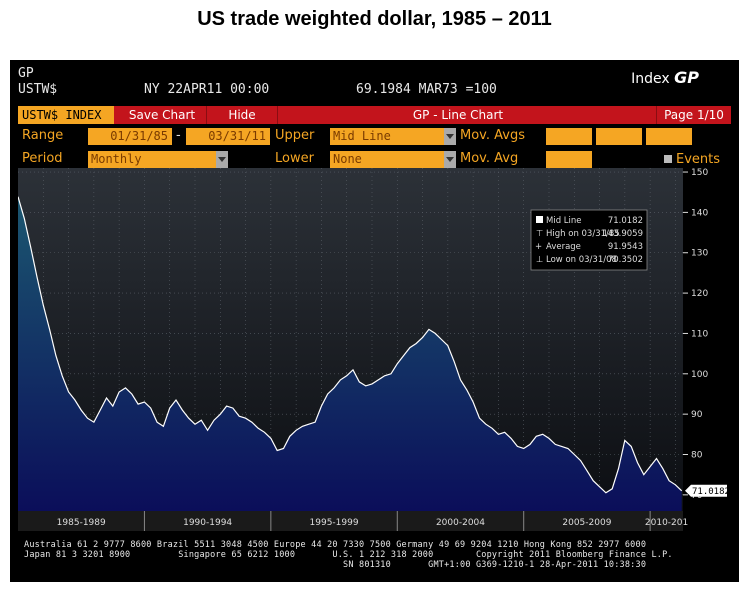  What do you see at coordinates (489, 158) in the screenshot?
I see `mov-avg-label: Mov. Avg` at bounding box center [489, 158].